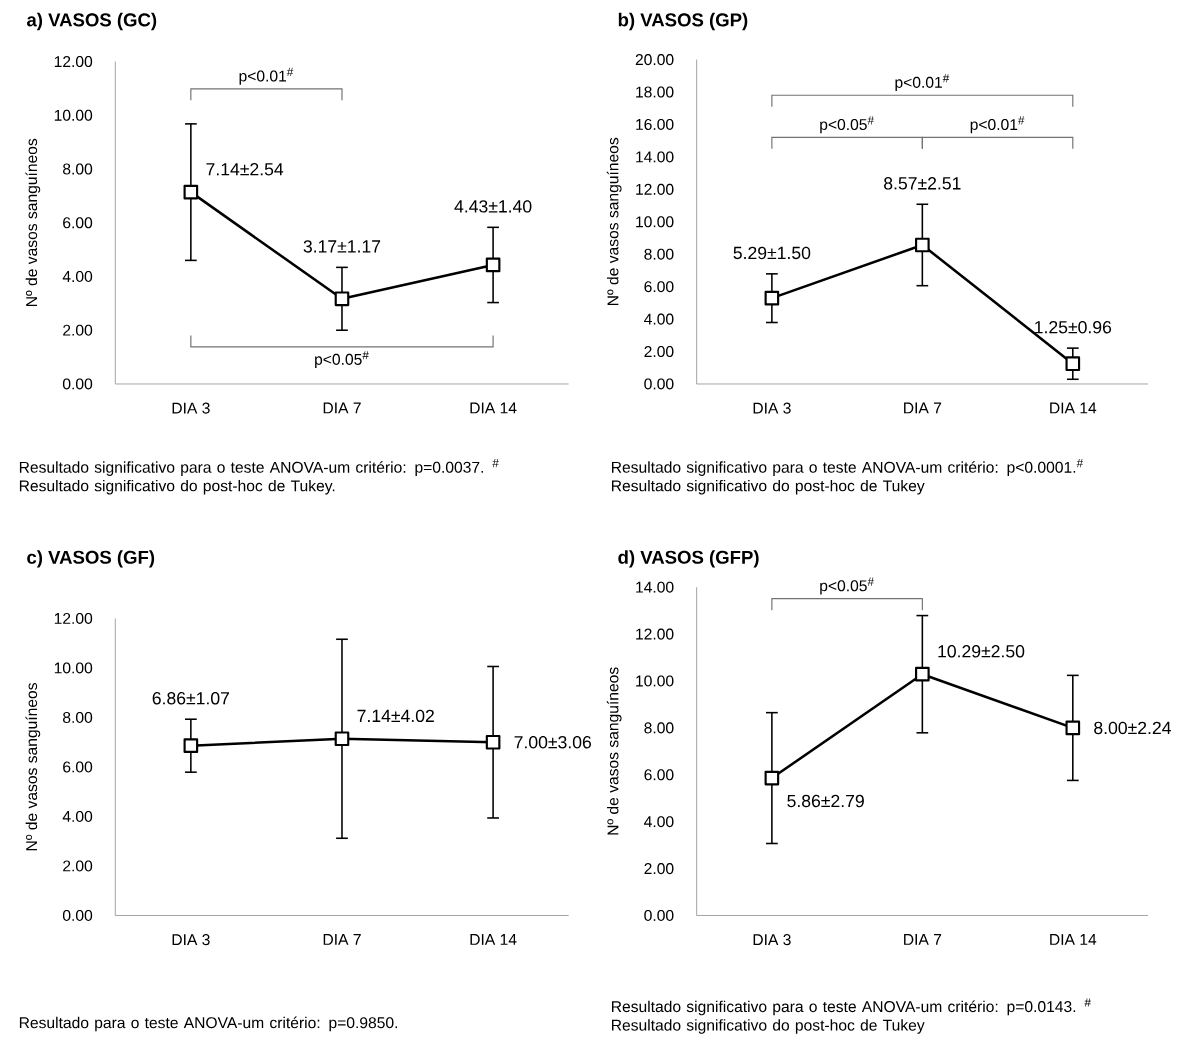 The height and width of the screenshot is (1040, 1178). What do you see at coordinates (92, 21) in the screenshot?
I see `chart-title: a) VASOS (GC)` at bounding box center [92, 21].